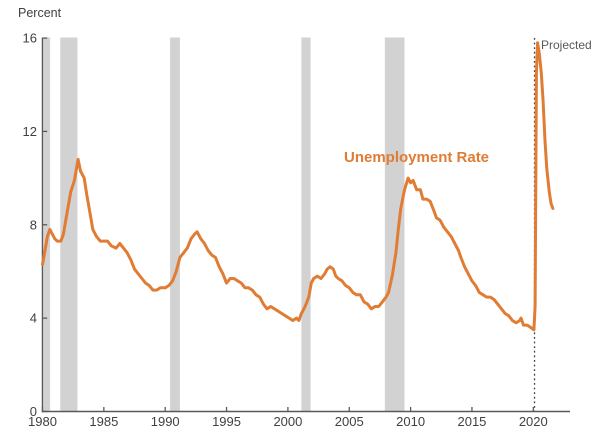  What do you see at coordinates (33, 318) in the screenshot?
I see `y-axis-tick-label: 4` at bounding box center [33, 318].